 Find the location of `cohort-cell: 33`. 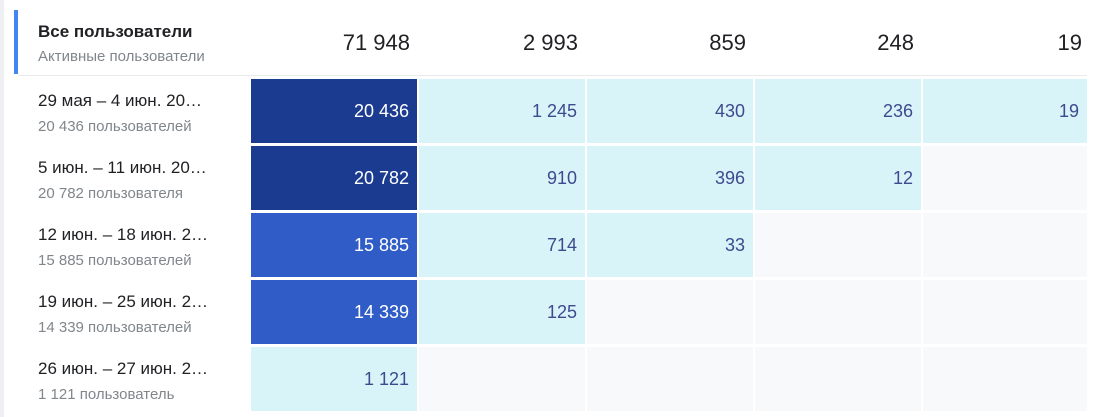

cohort-cell: 33 is located at coordinates (670, 245).